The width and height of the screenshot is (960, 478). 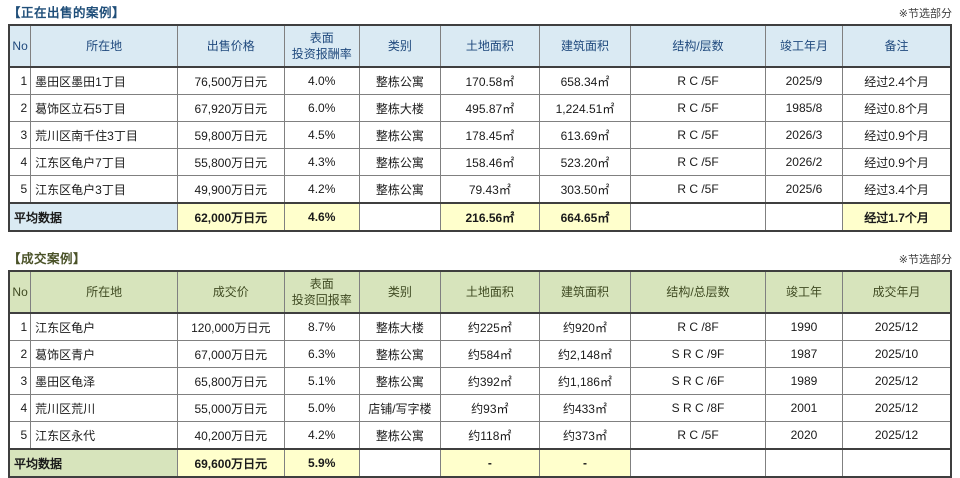 I want to click on cell: S R C /8F, so click(x=698, y=408).